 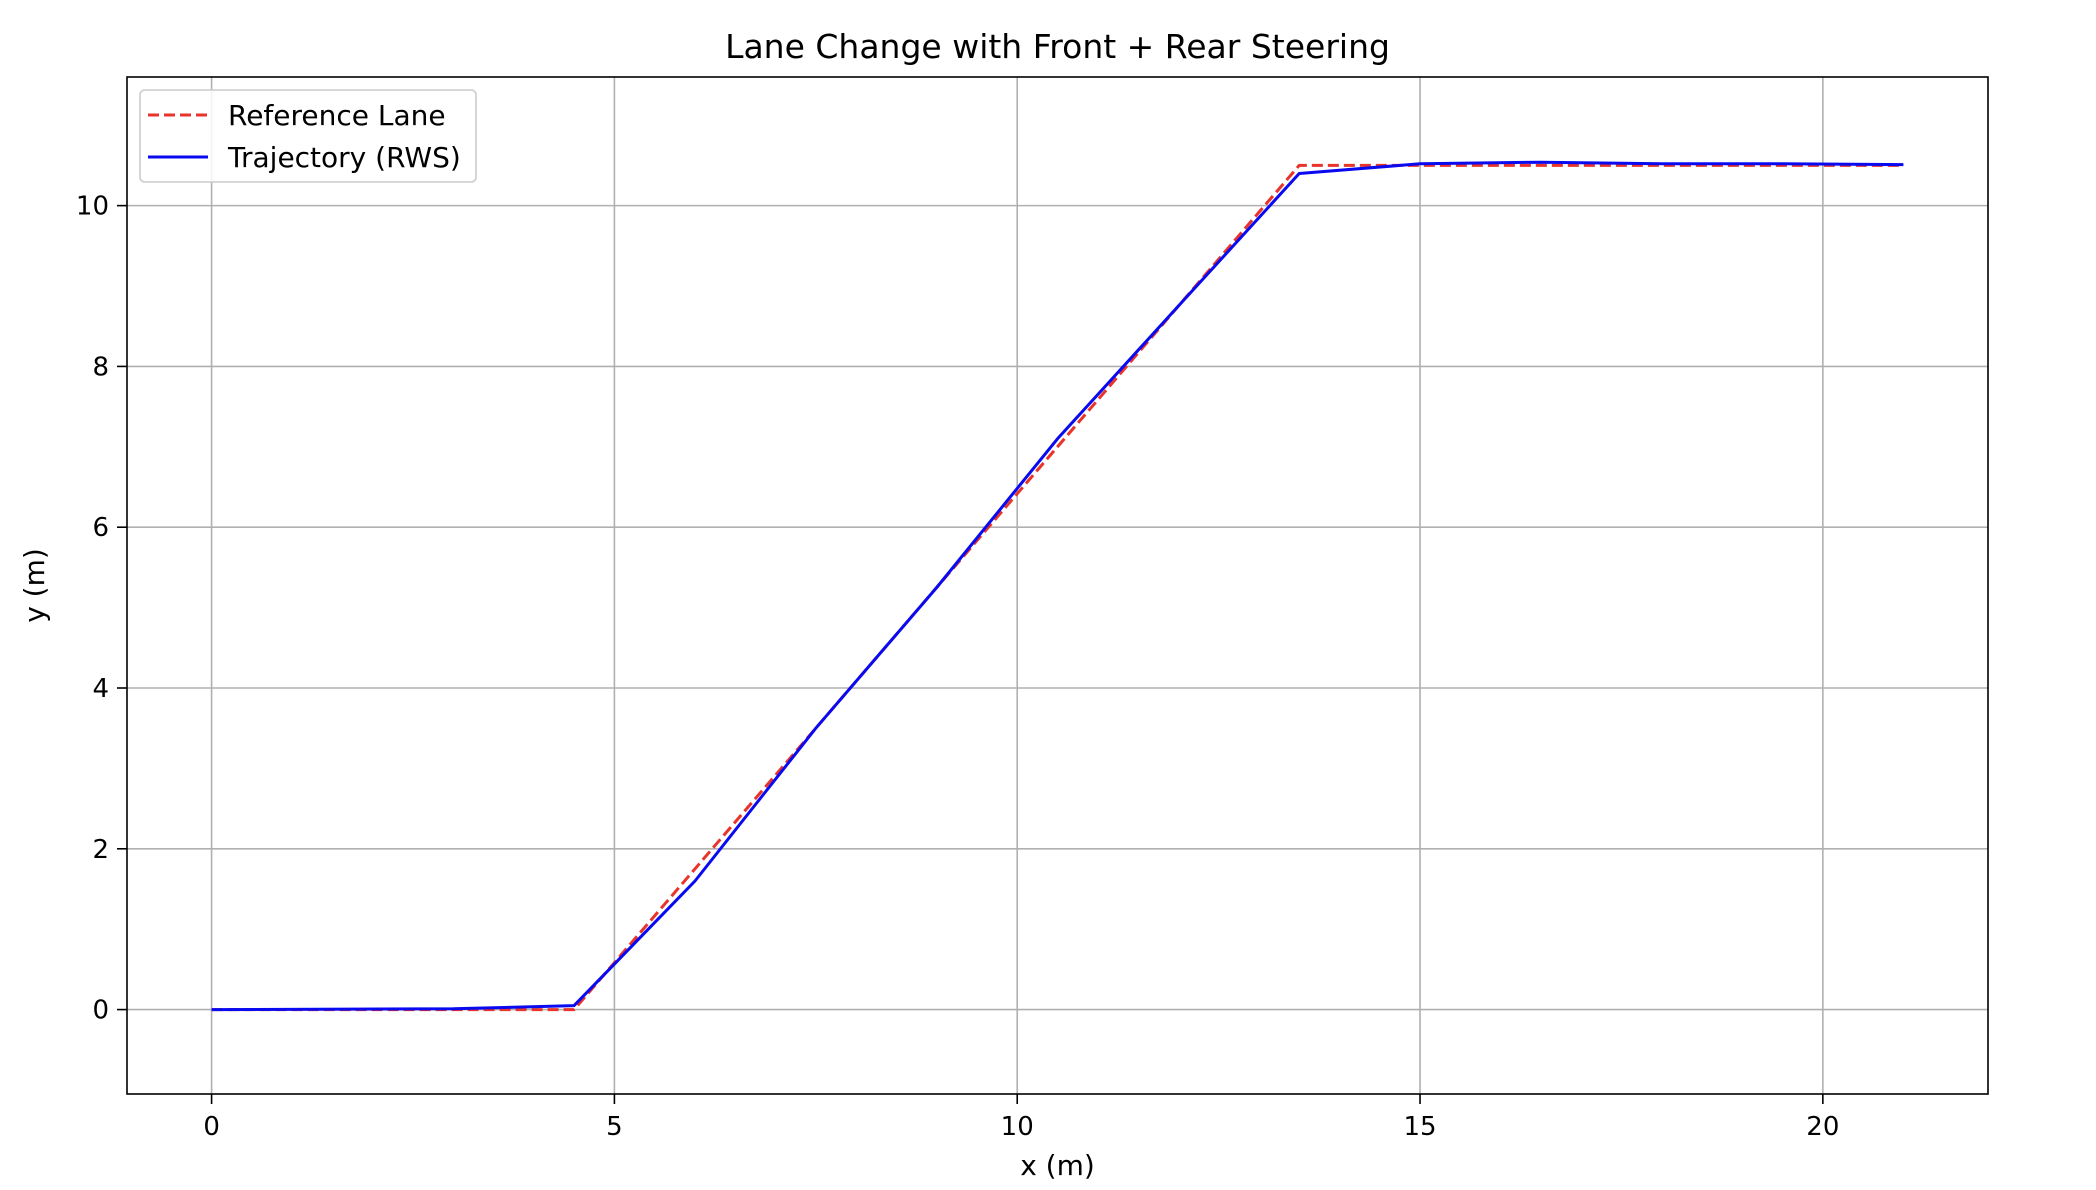 I want to click on chart-title: Lane Change with Front + Rear Steering, so click(x=1057, y=46).